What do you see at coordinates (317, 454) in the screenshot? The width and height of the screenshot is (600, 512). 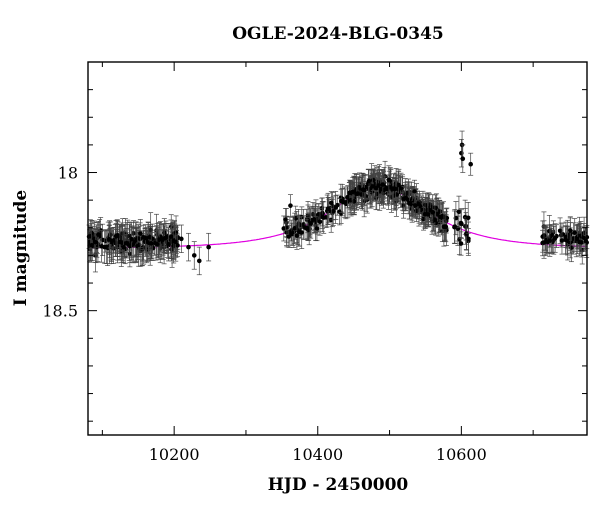 I see `x-tick-label: 10400` at bounding box center [317, 454].